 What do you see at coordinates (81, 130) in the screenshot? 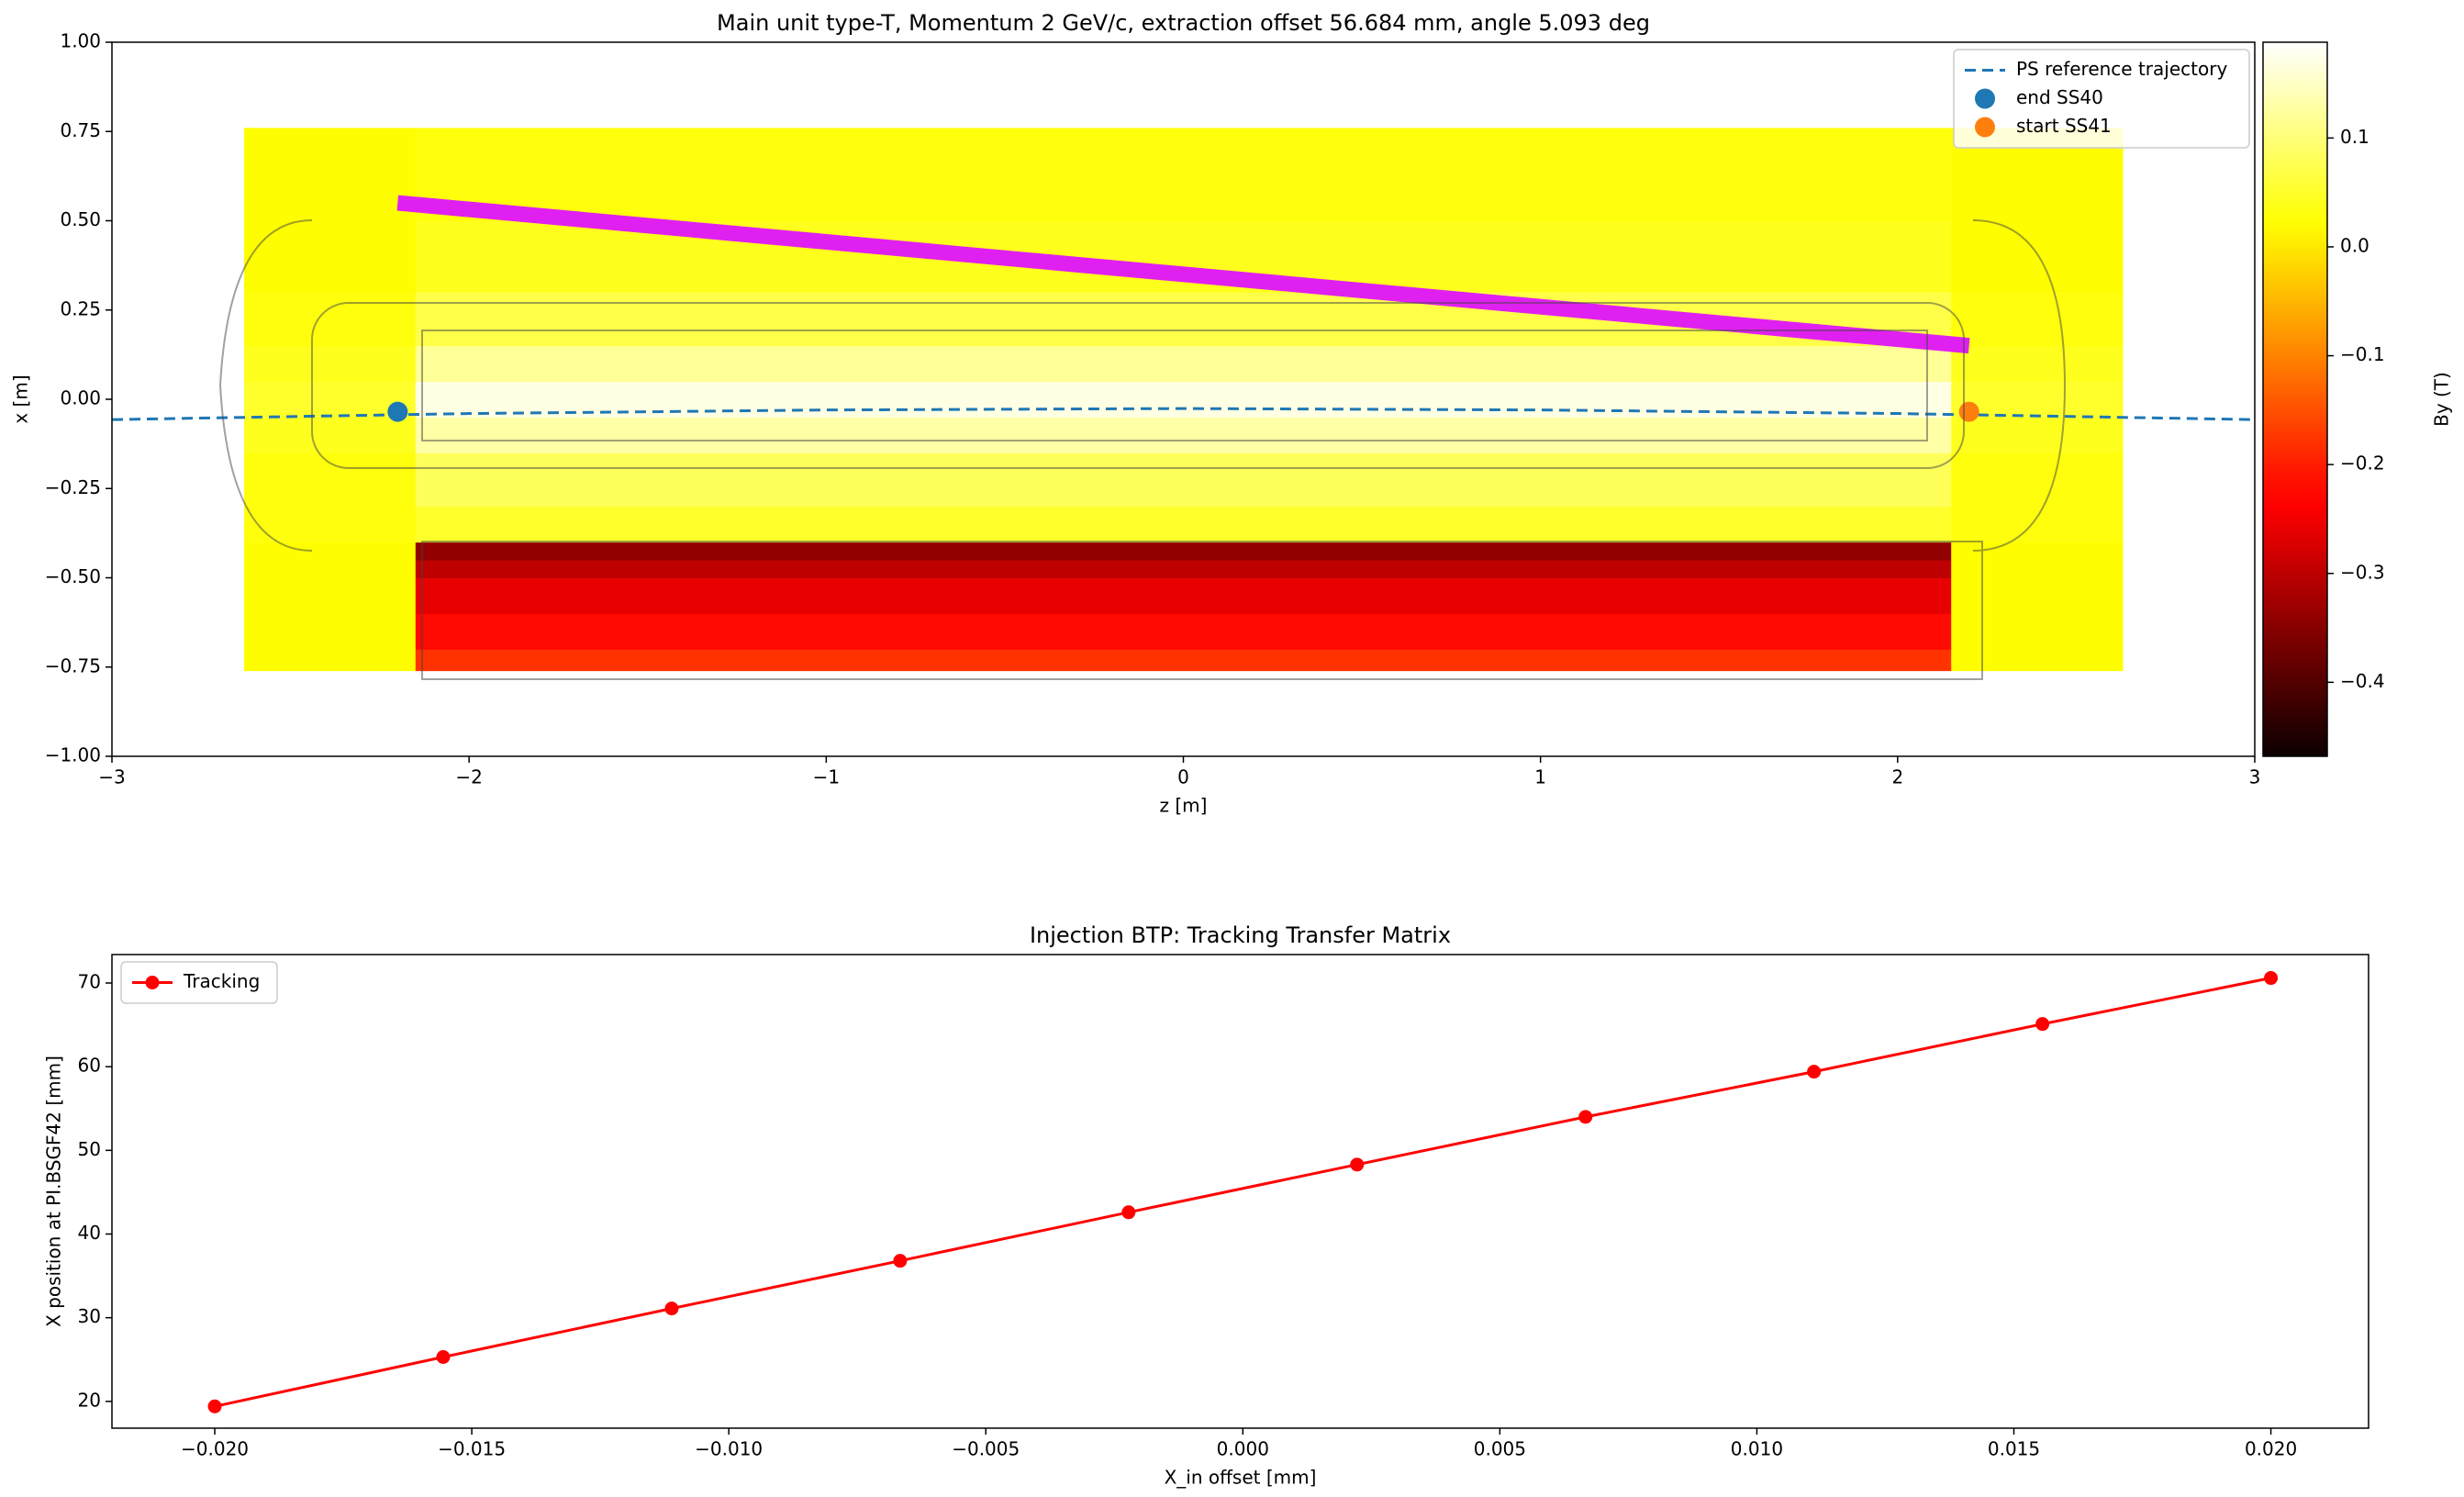
I see `y-tick-label: 0.75` at bounding box center [81, 130].